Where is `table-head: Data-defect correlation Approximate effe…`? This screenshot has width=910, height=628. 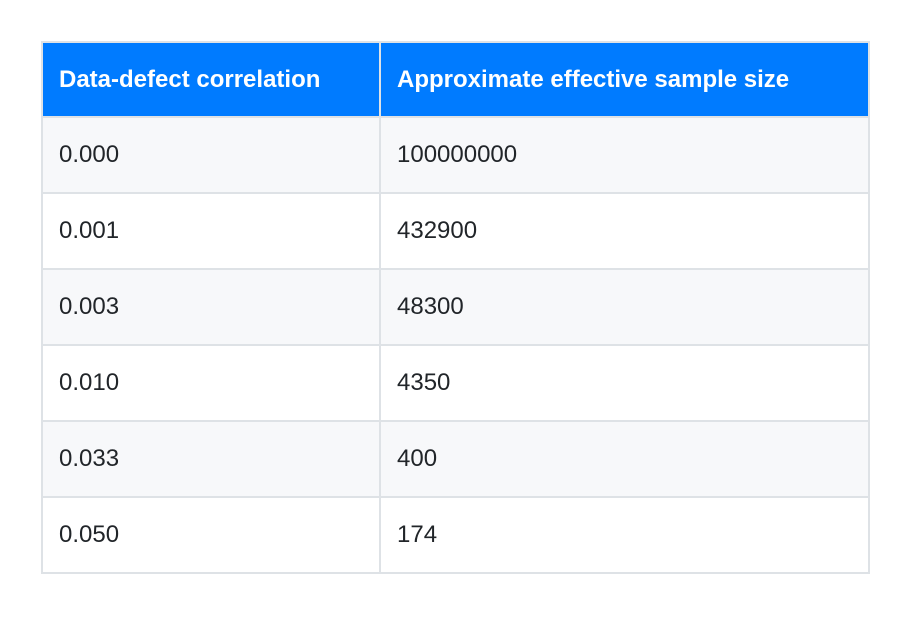 table-head: Data-defect correlation Approximate effe… is located at coordinates (455, 79).